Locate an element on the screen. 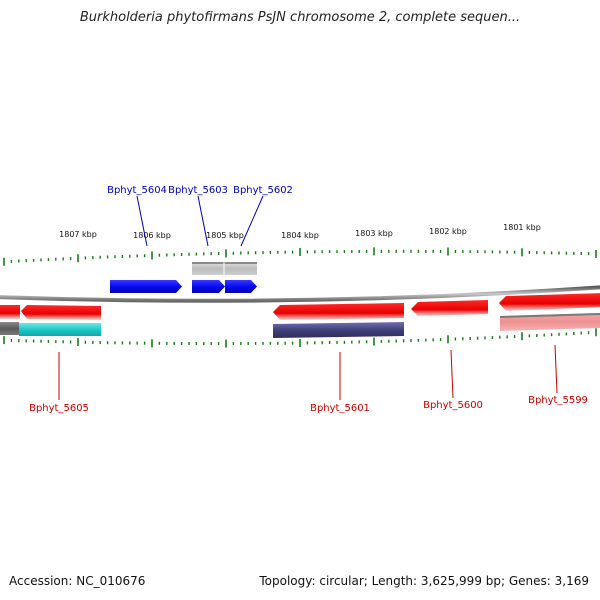 This screenshot has width=600, height=600. feature-band-navy is located at coordinates (338, 330).